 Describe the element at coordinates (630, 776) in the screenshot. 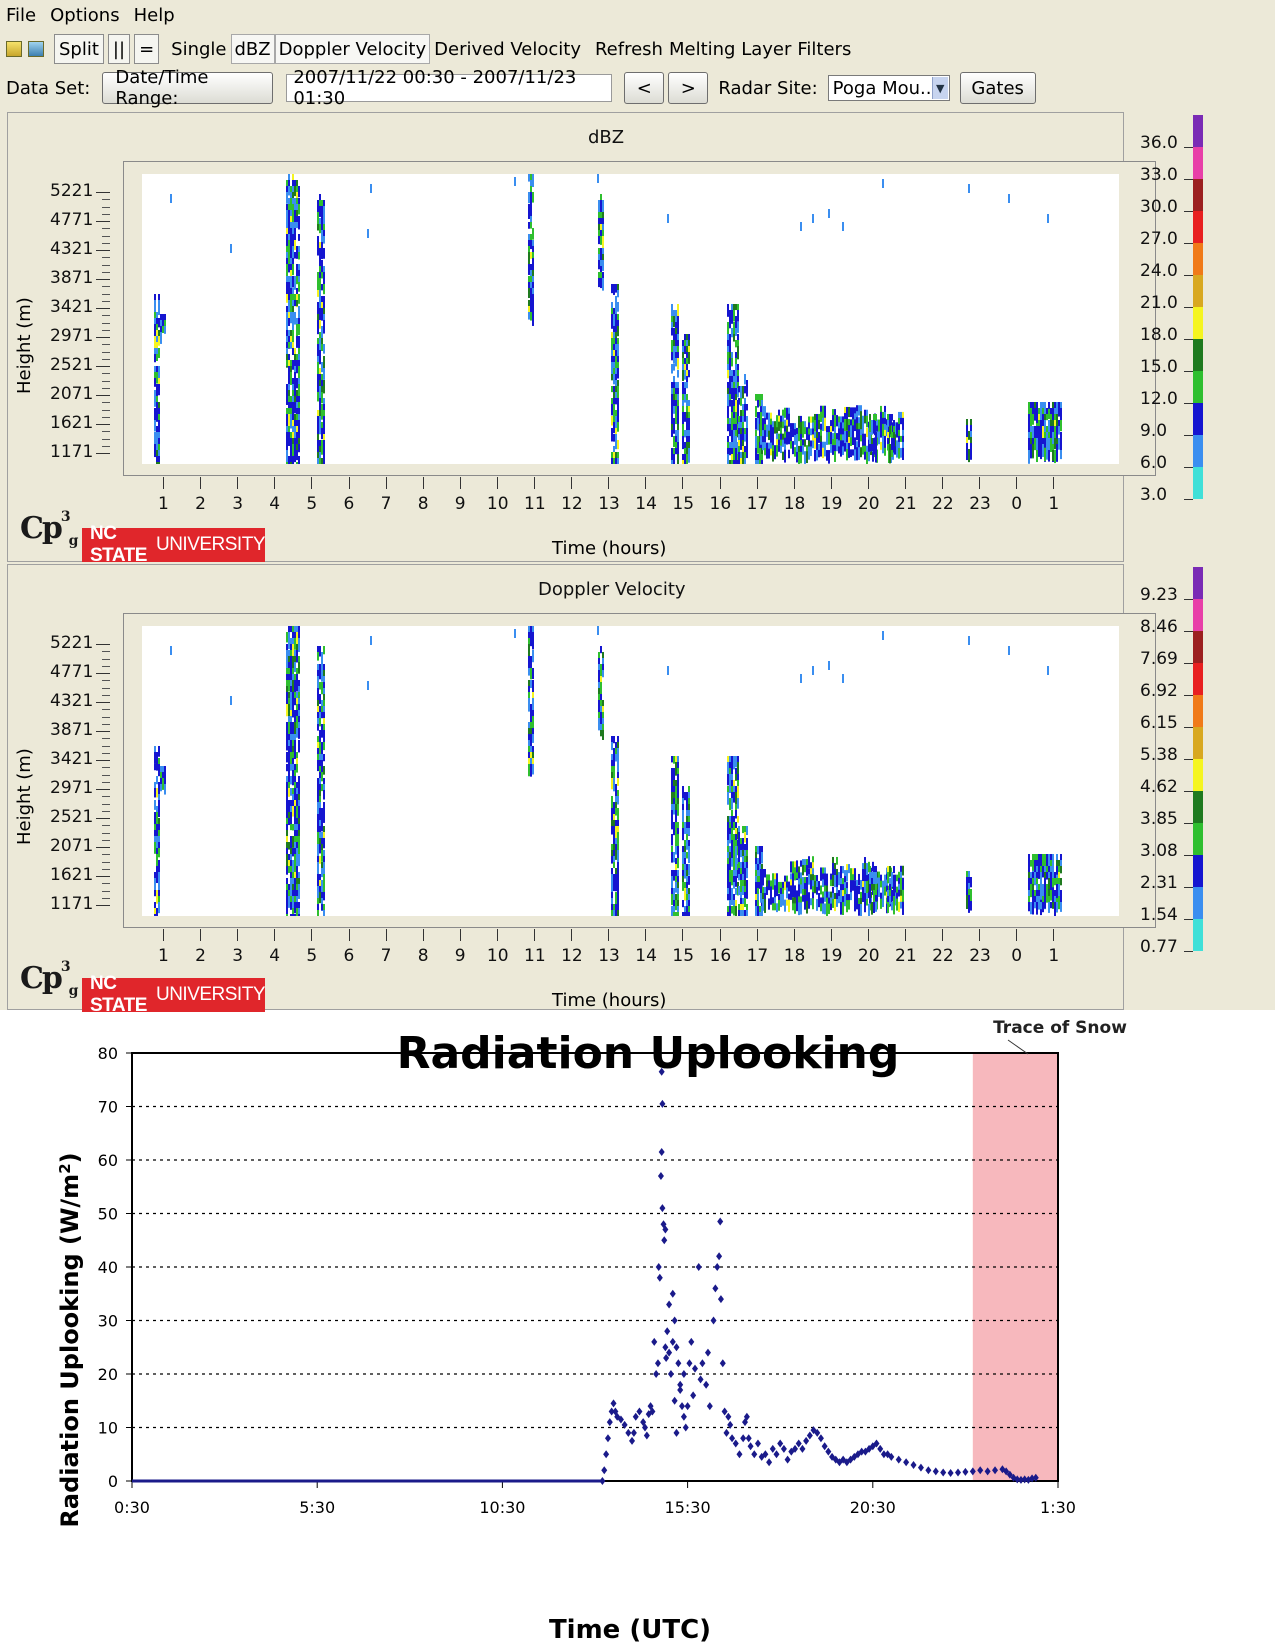

I see `doppler-plot-area` at that location.